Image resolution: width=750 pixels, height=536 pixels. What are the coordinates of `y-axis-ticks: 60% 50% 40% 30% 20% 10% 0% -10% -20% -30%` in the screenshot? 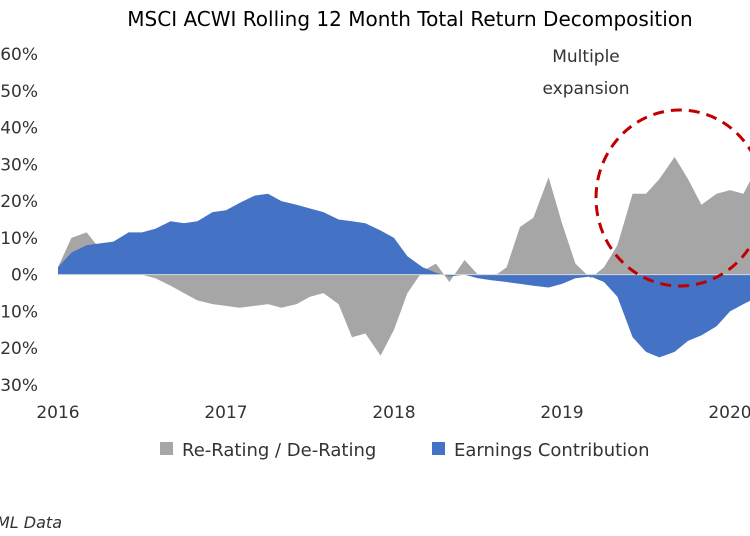 It's located at (19, 220).